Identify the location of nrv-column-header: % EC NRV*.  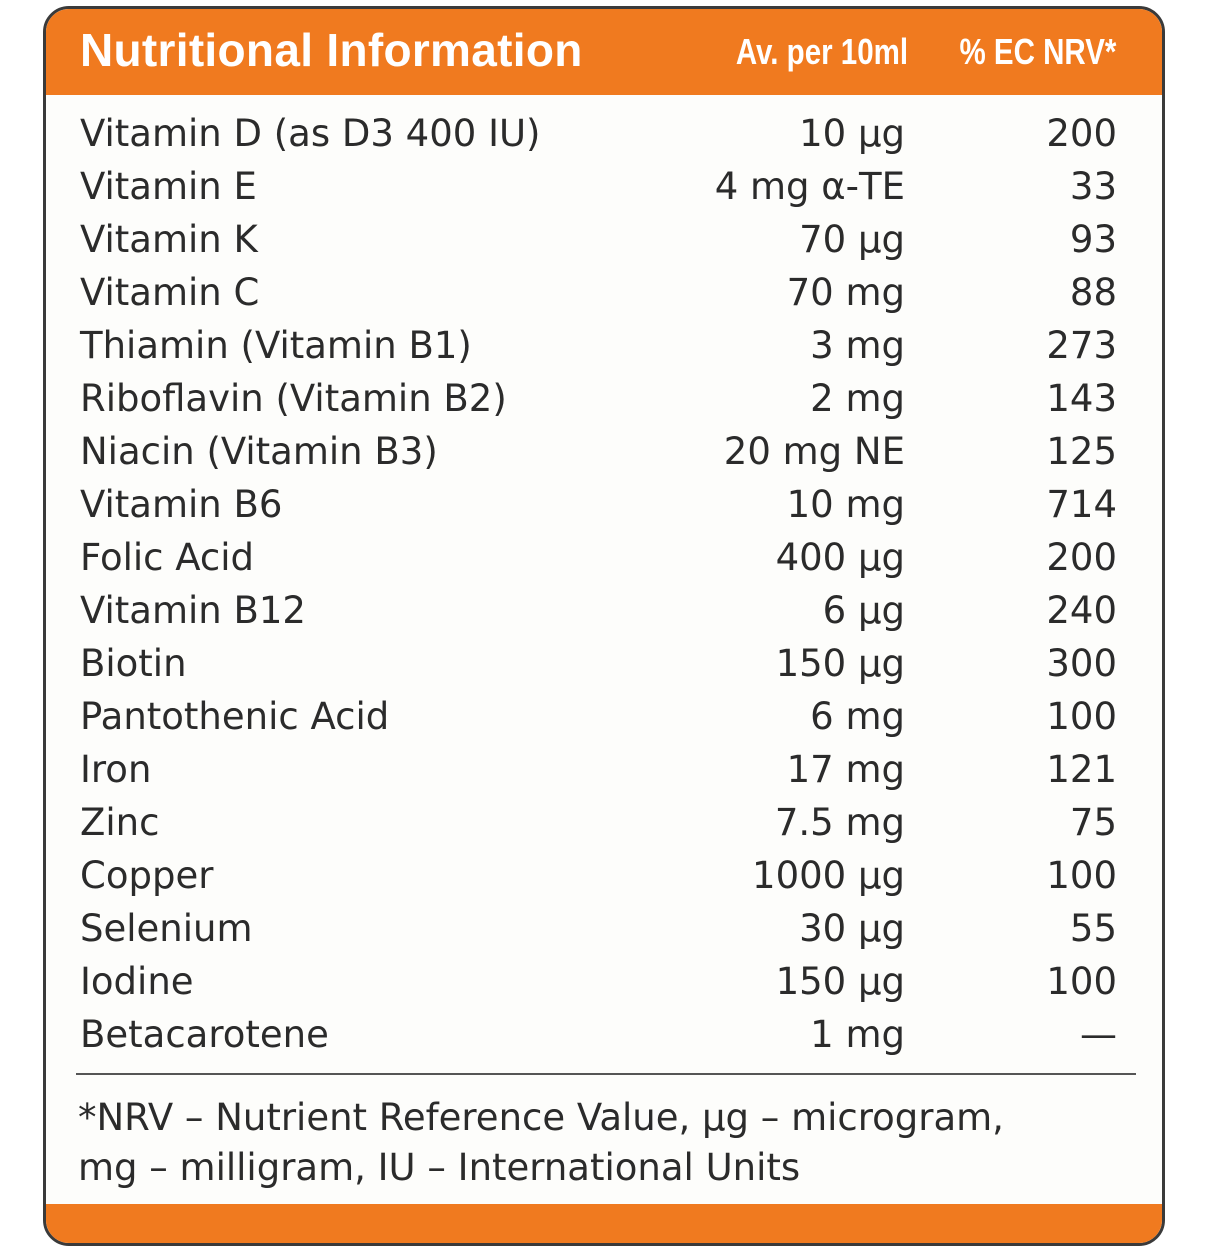
(1037, 51).